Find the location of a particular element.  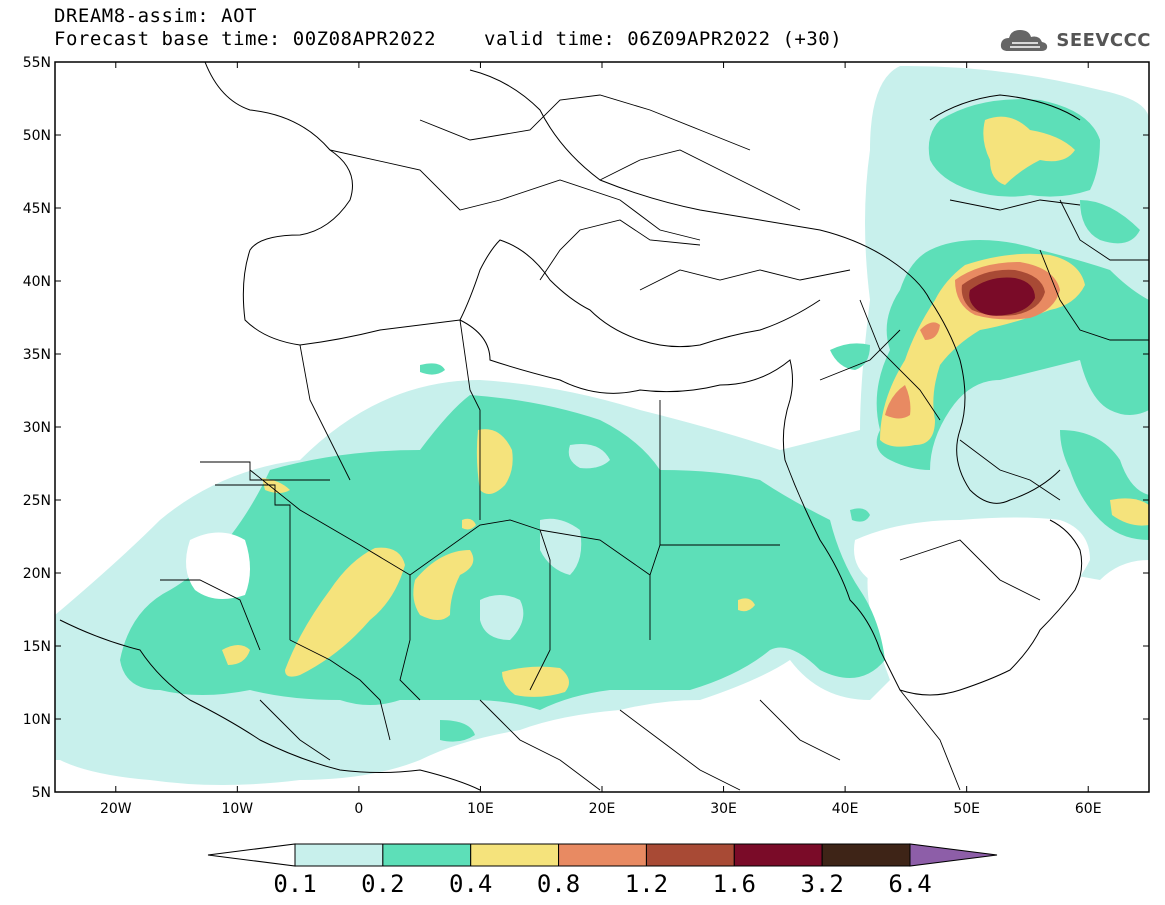

aot-holes is located at coordinates (767, 524).